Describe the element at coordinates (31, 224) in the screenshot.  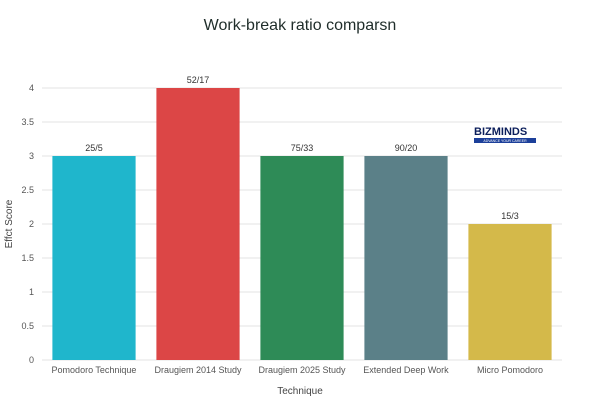
I see `y-tick-label: 2` at that location.